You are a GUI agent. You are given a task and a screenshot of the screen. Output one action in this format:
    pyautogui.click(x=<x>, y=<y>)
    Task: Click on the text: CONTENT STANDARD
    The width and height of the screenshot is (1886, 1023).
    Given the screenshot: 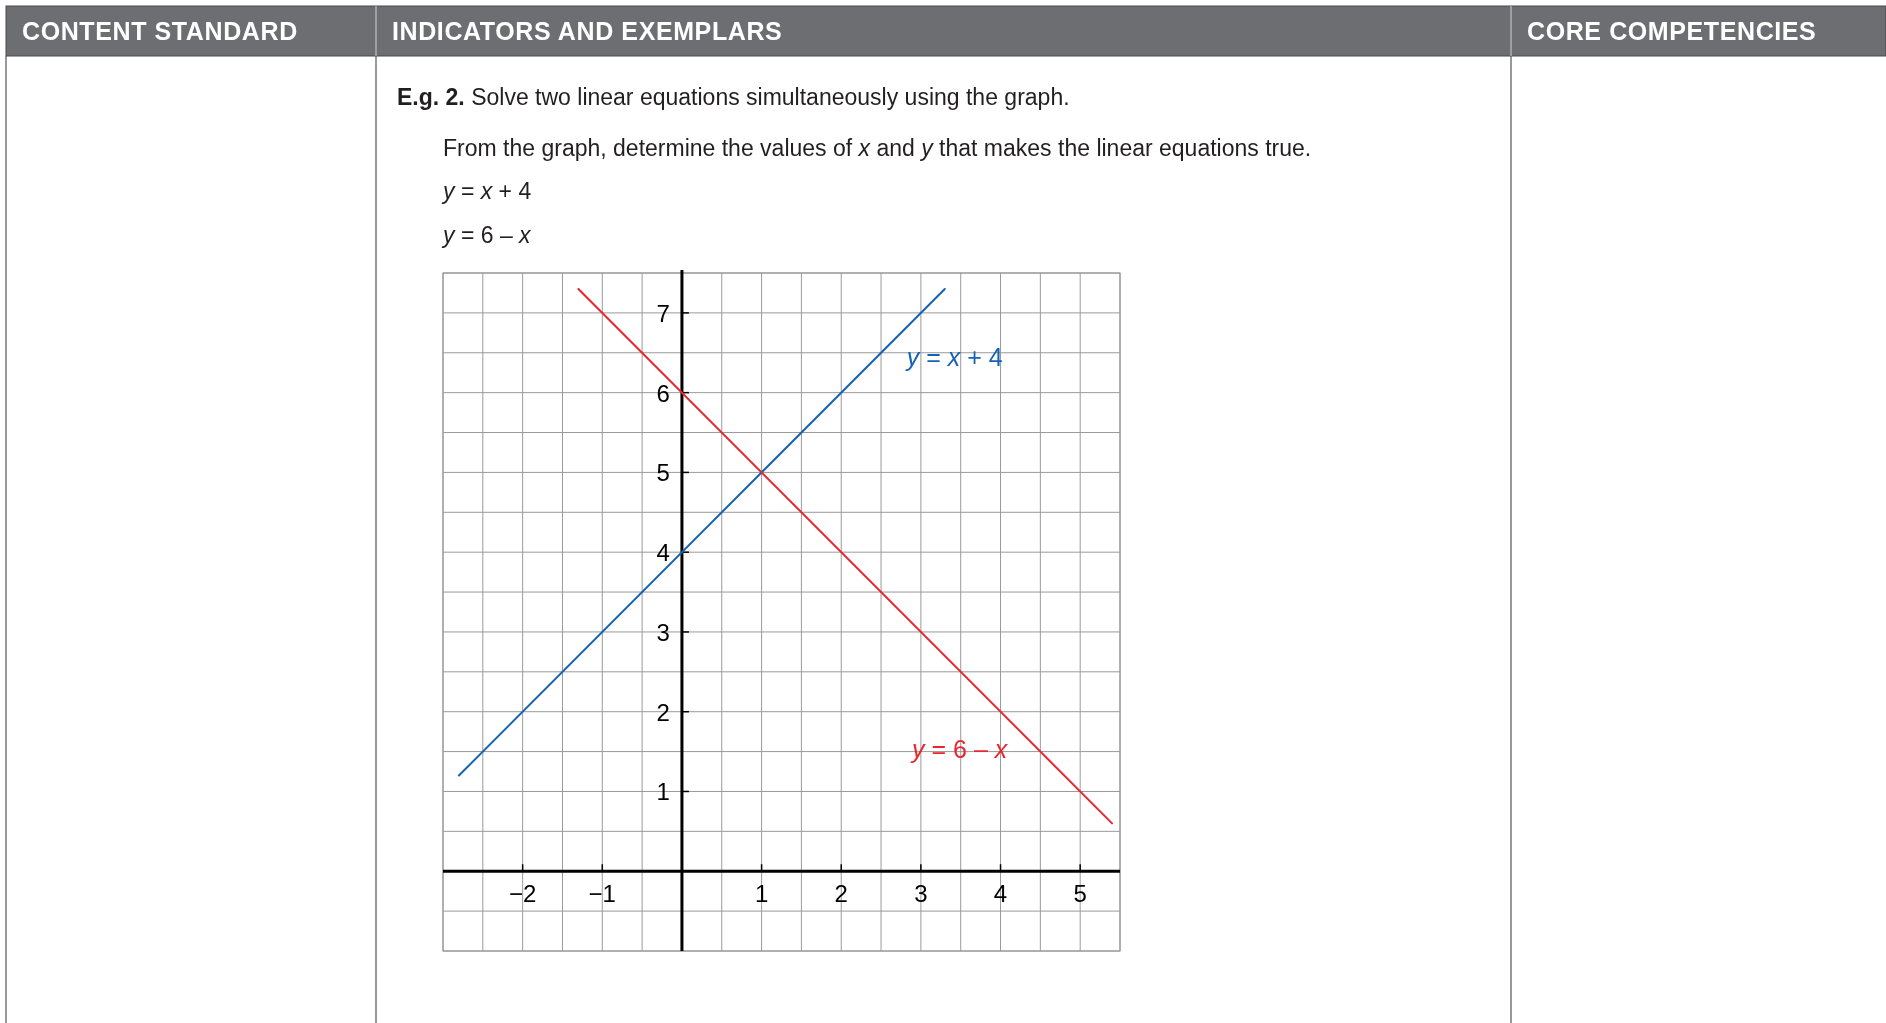 What is the action you would take?
    pyautogui.click(x=160, y=31)
    